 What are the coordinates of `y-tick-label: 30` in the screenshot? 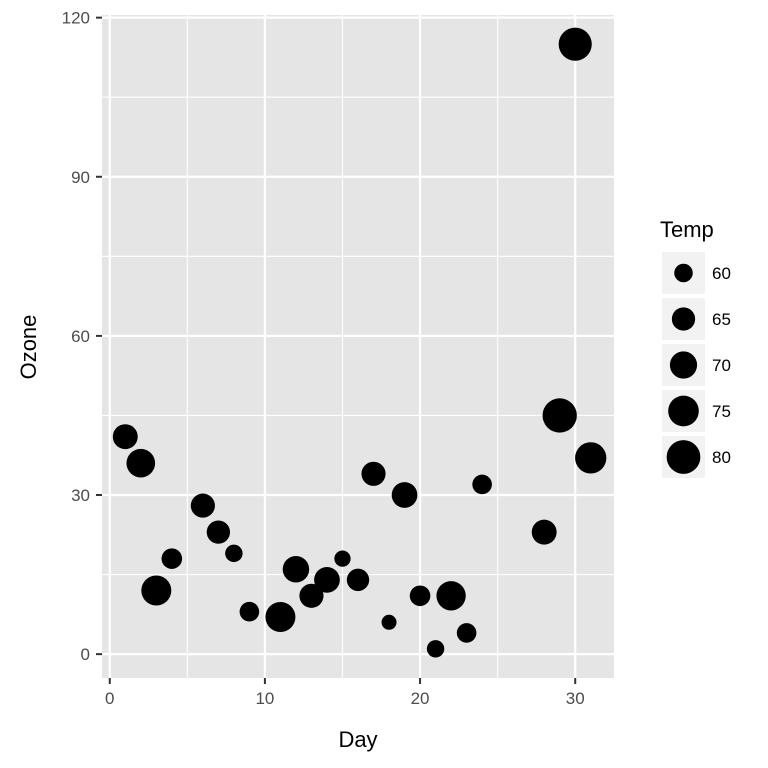 It's located at (80, 495).